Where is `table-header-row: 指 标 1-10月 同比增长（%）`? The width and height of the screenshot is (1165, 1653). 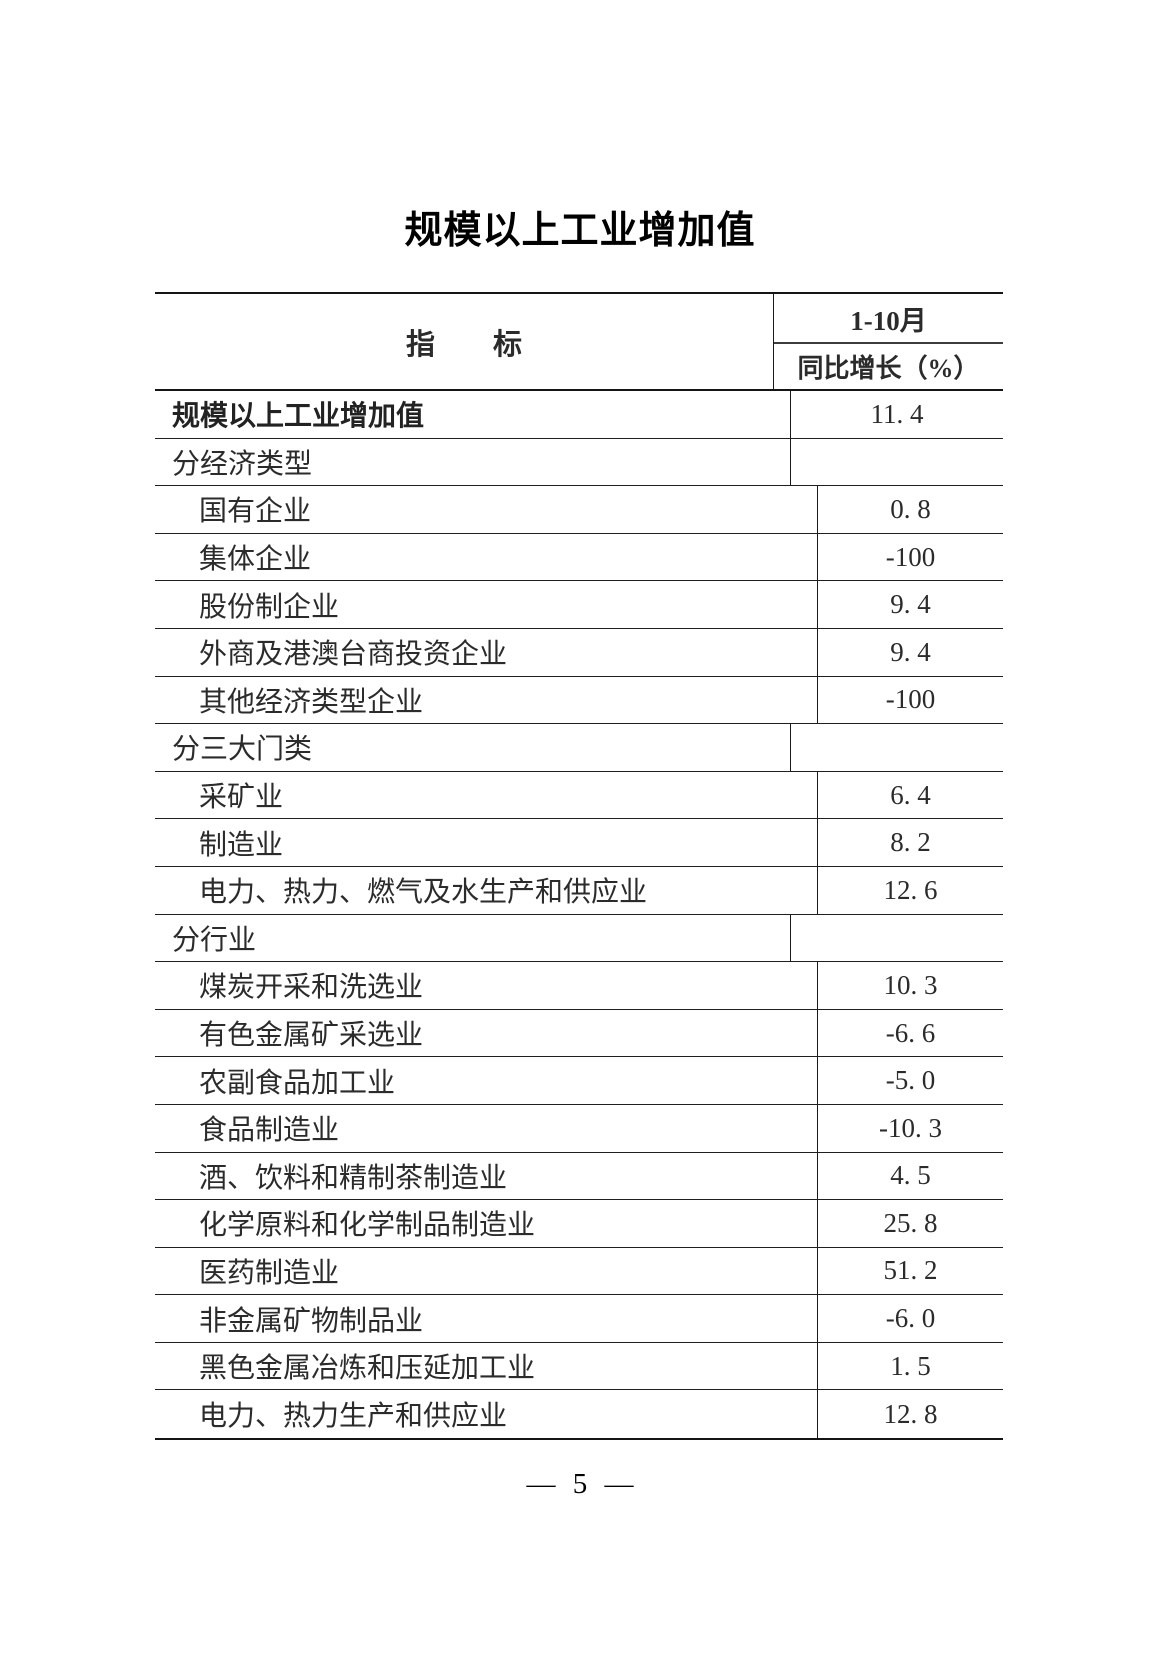 table-header-row: 指 标 1-10月 同比增长（%） is located at coordinates (579, 342).